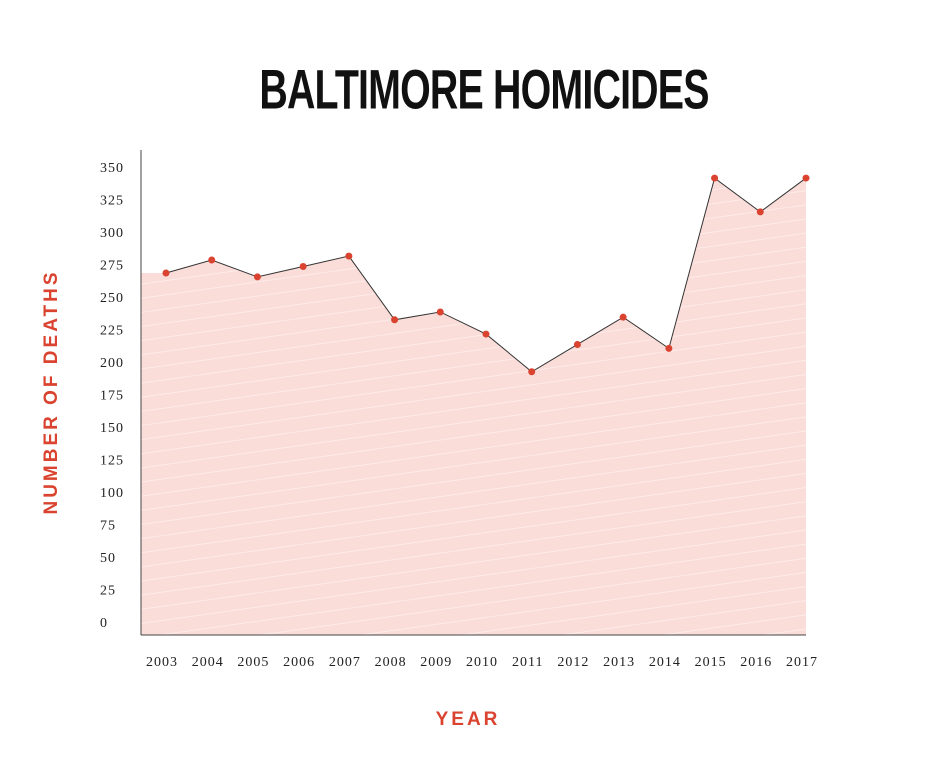  Describe the element at coordinates (756, 662) in the screenshot. I see `x-tick-label: 2016` at that location.